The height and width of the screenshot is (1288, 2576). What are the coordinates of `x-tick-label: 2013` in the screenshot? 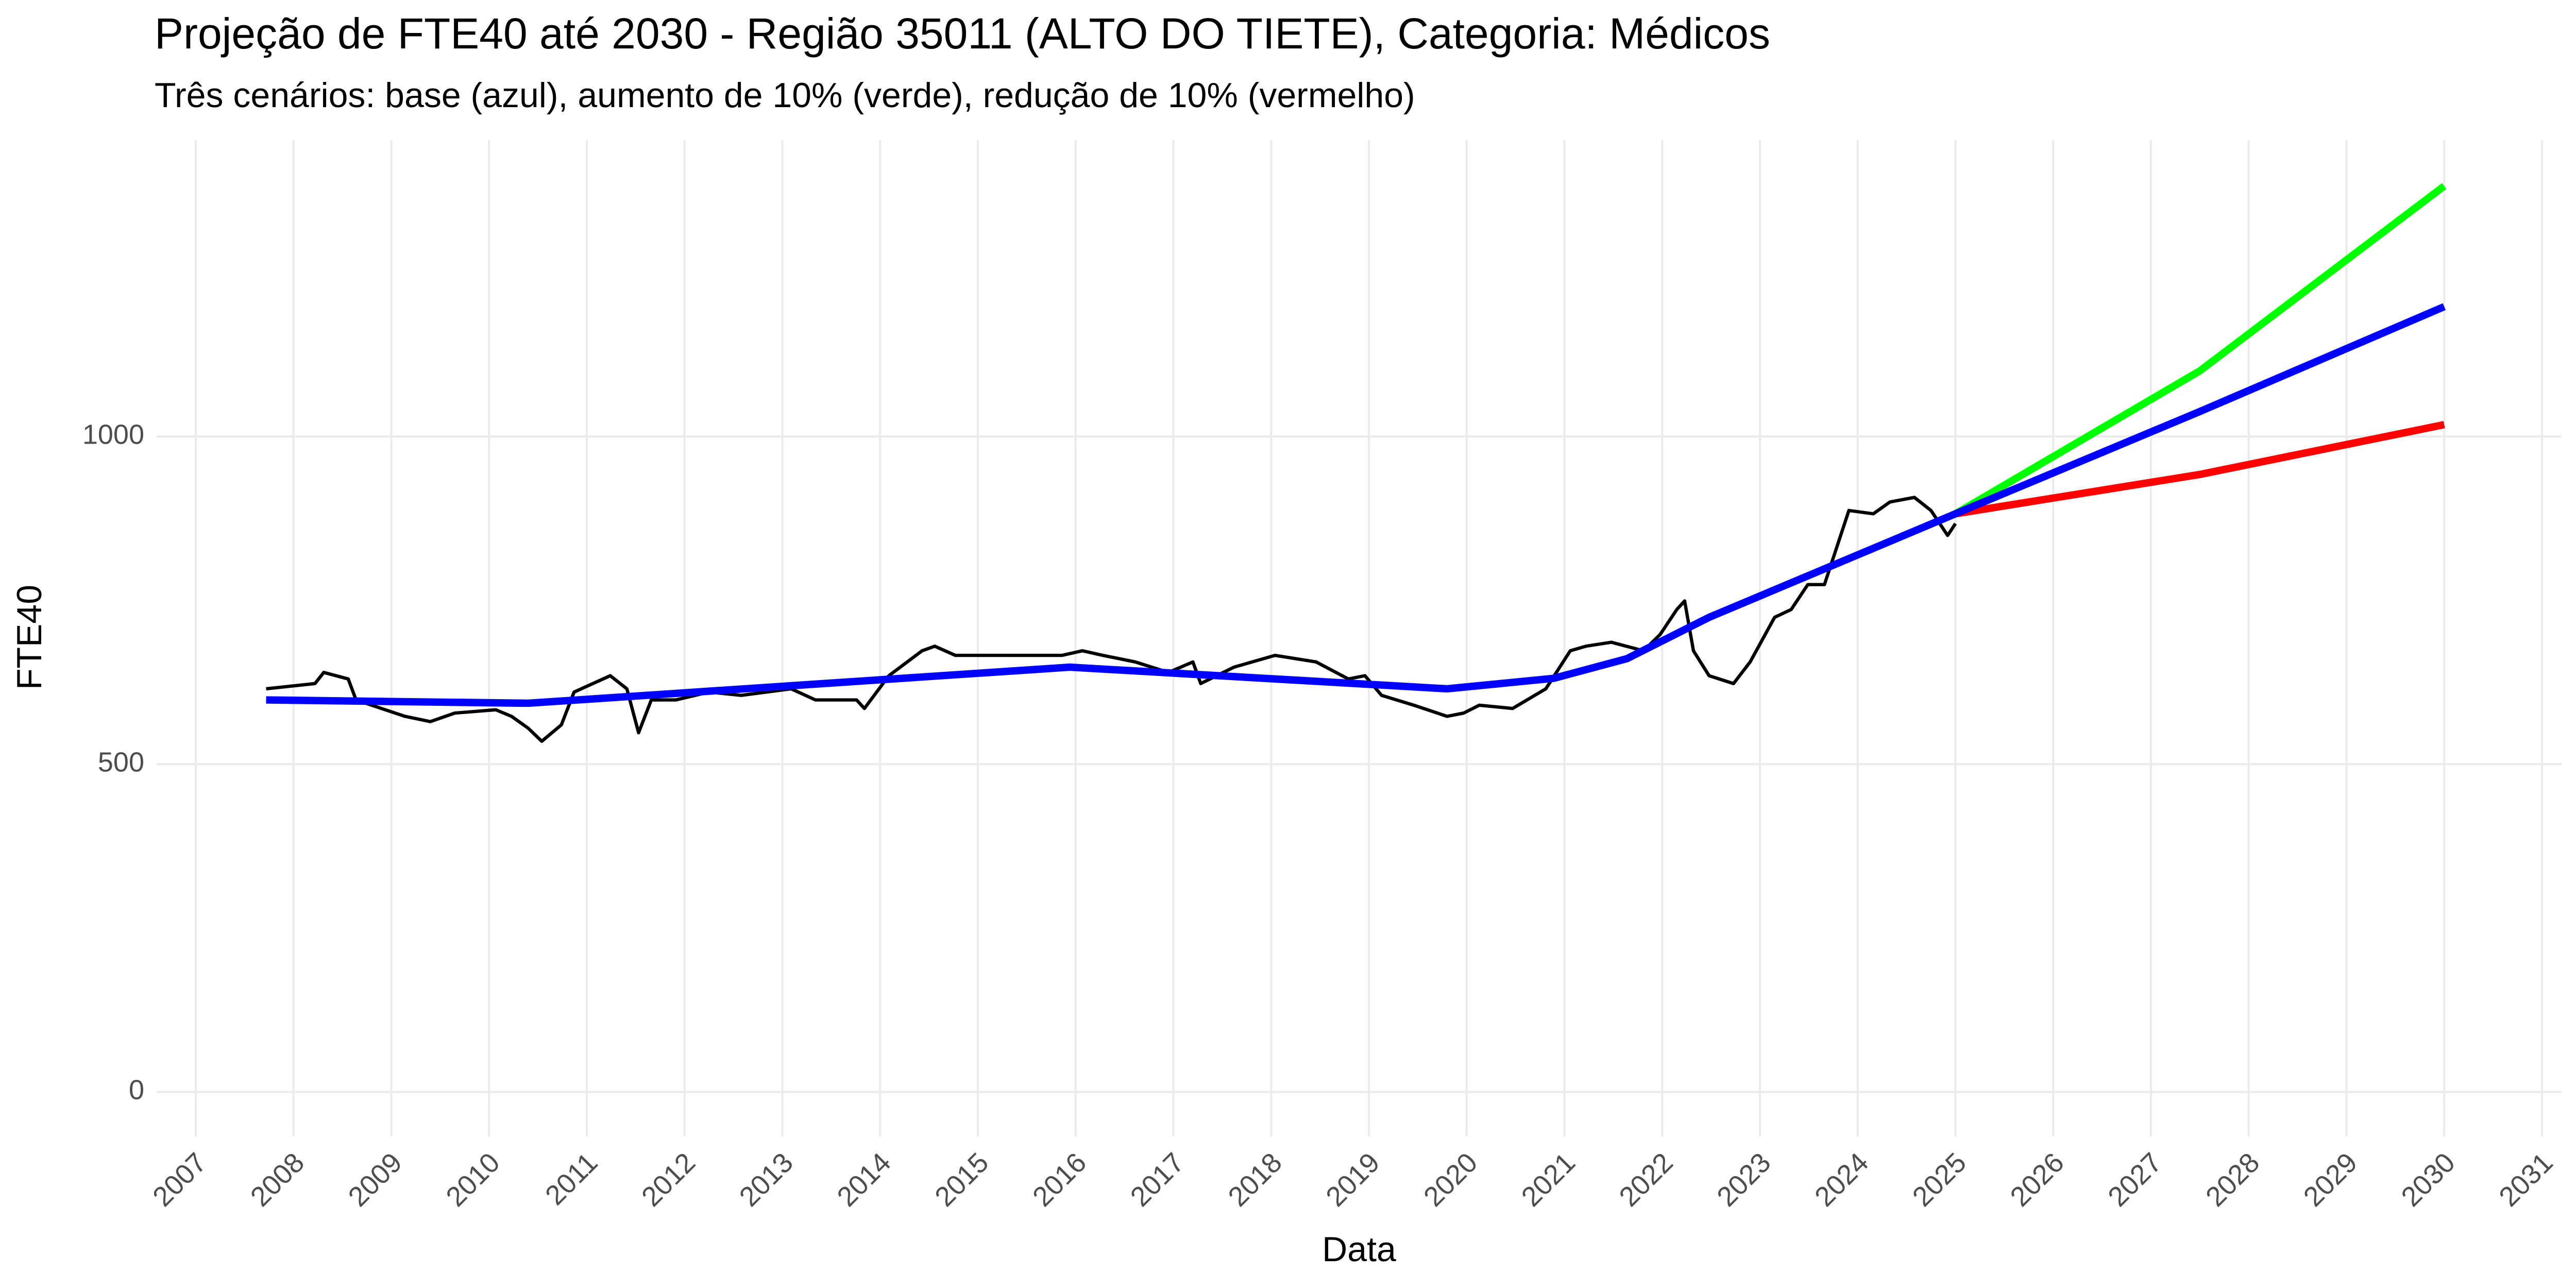 It's located at (766, 1179).